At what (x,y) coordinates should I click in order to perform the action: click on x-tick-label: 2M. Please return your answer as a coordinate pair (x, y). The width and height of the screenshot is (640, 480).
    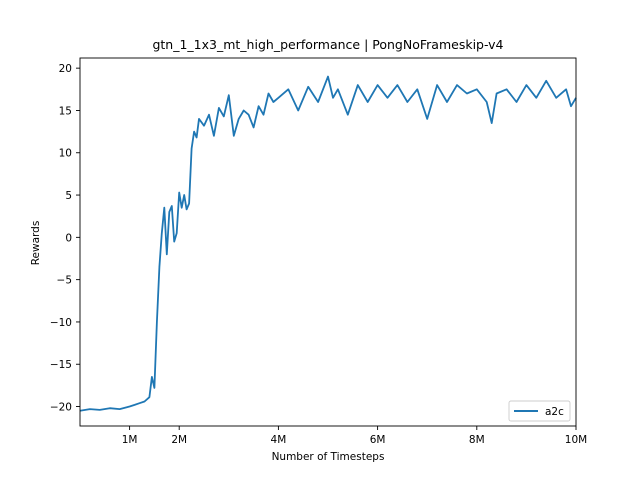
    Looking at the image, I should click on (179, 440).